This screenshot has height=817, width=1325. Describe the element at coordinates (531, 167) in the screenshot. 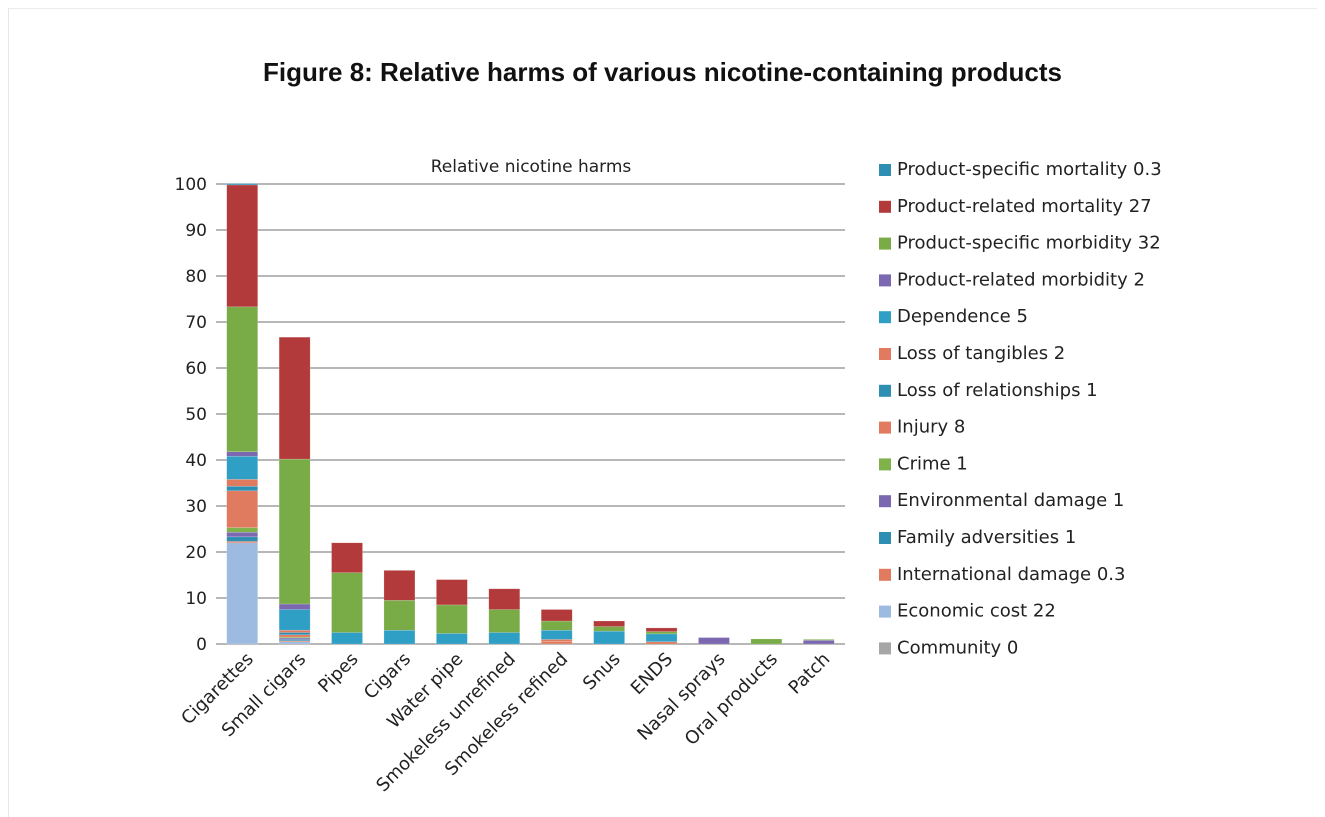

I see `chart-title: Relative nicotine harms` at that location.